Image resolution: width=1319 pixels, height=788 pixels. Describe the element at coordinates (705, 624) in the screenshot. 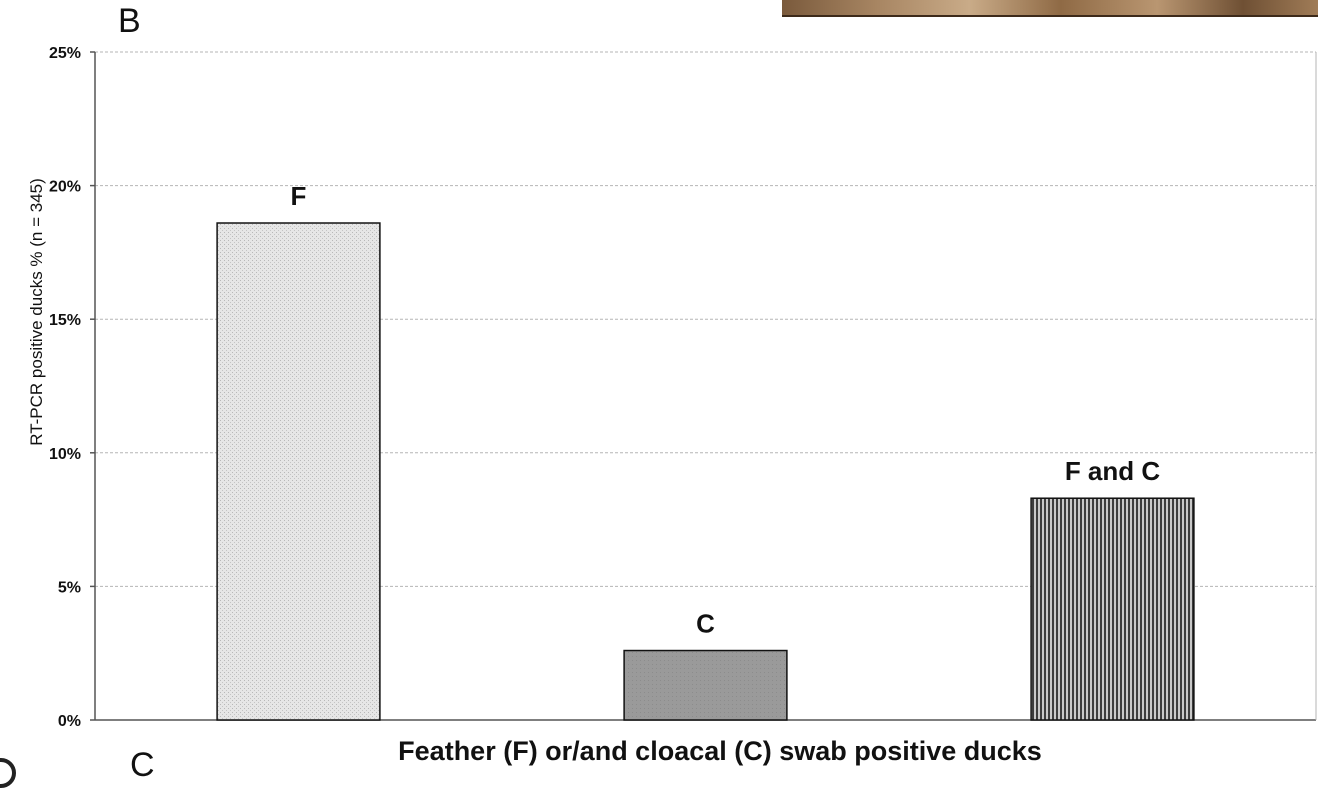

I see `bar-category-label: C` at that location.